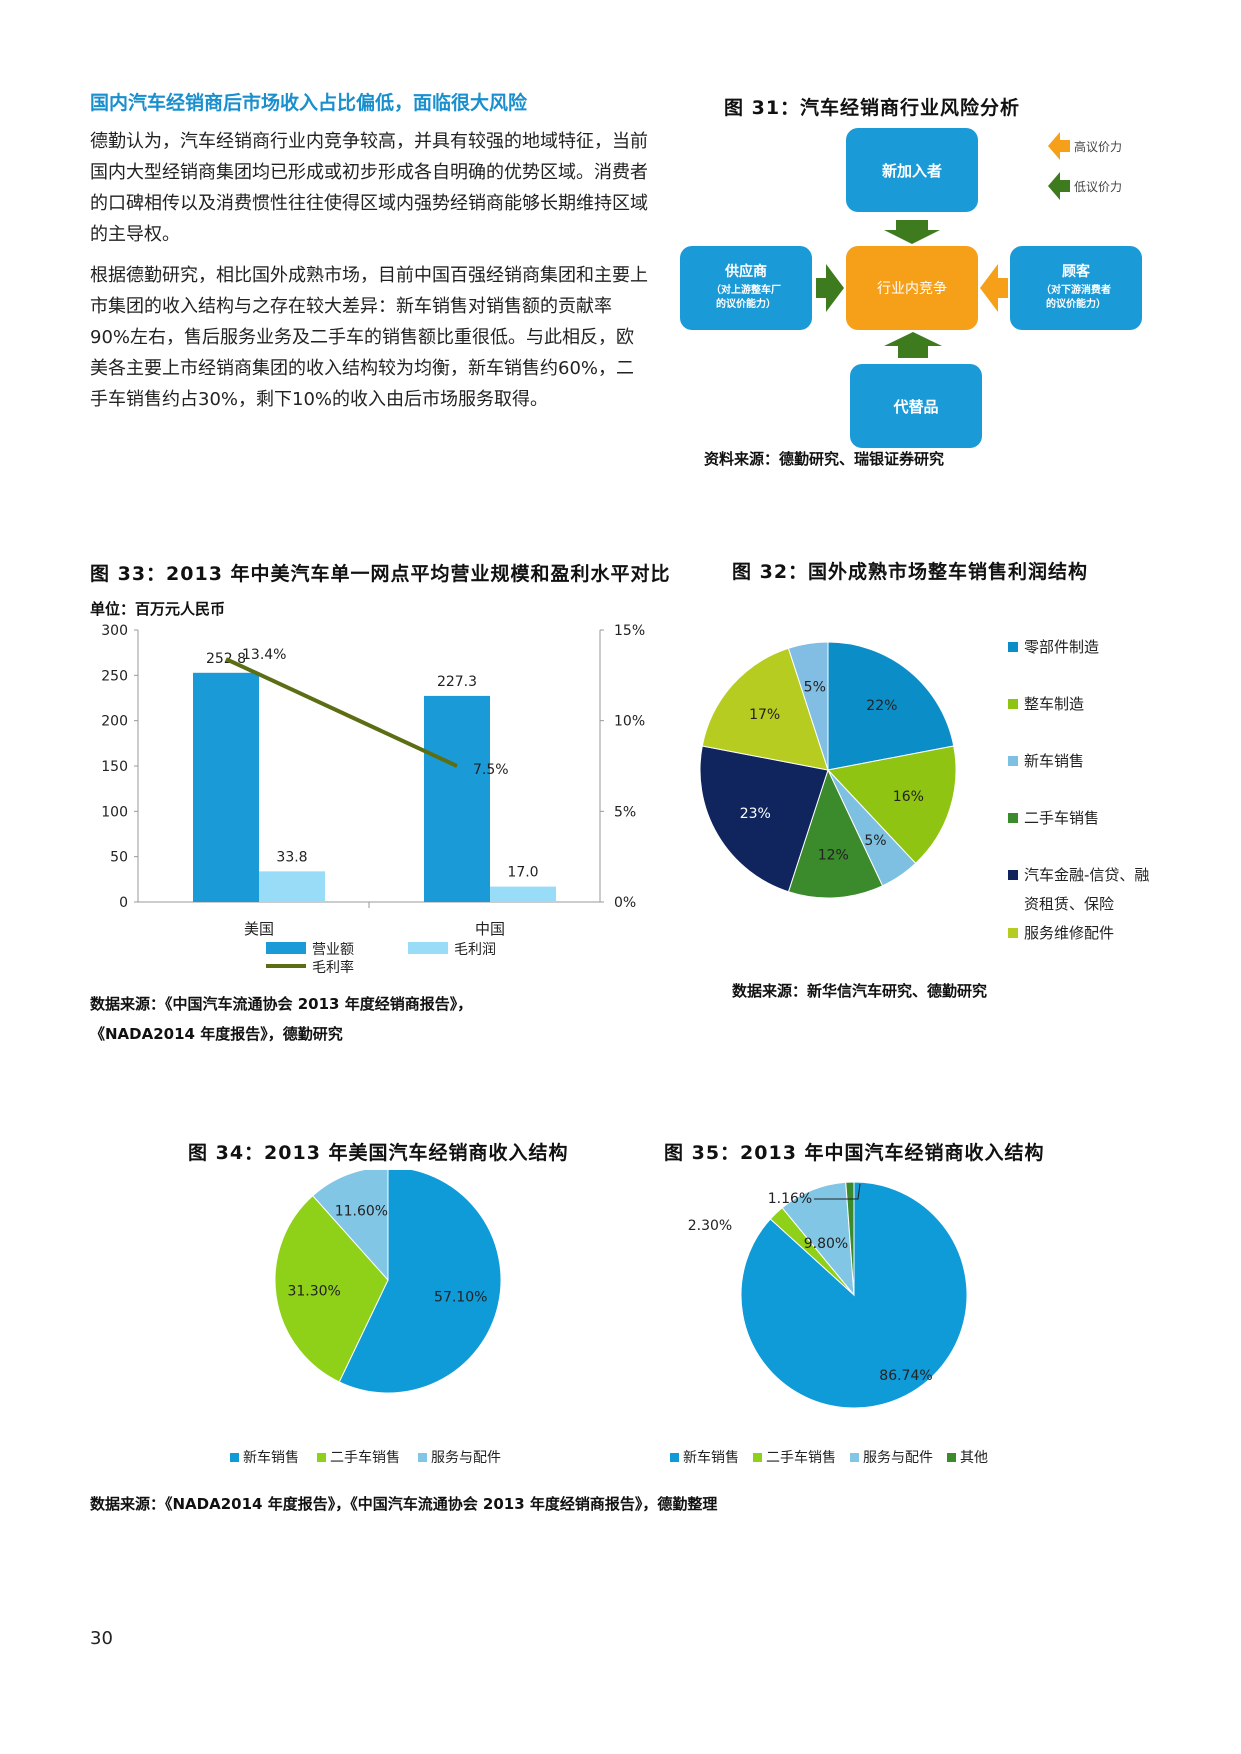  What do you see at coordinates (625, 903) in the screenshot?
I see `y2-tick-label: 0%` at bounding box center [625, 903].